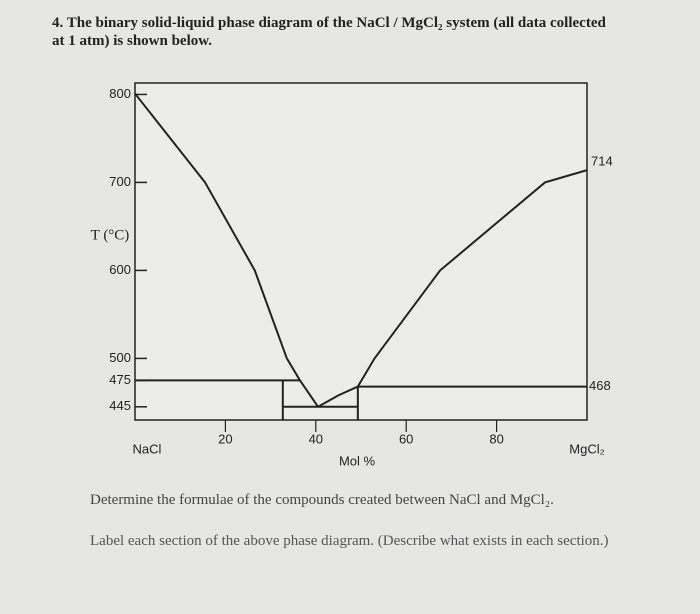 This screenshot has width=700, height=614. I want to click on phase-line, so click(226, 250).